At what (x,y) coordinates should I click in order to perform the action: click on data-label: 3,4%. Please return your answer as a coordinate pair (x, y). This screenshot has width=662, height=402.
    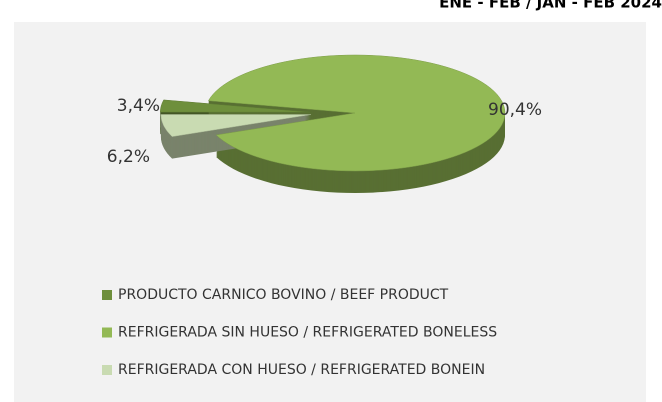
    Looking at the image, I should click on (138, 106).